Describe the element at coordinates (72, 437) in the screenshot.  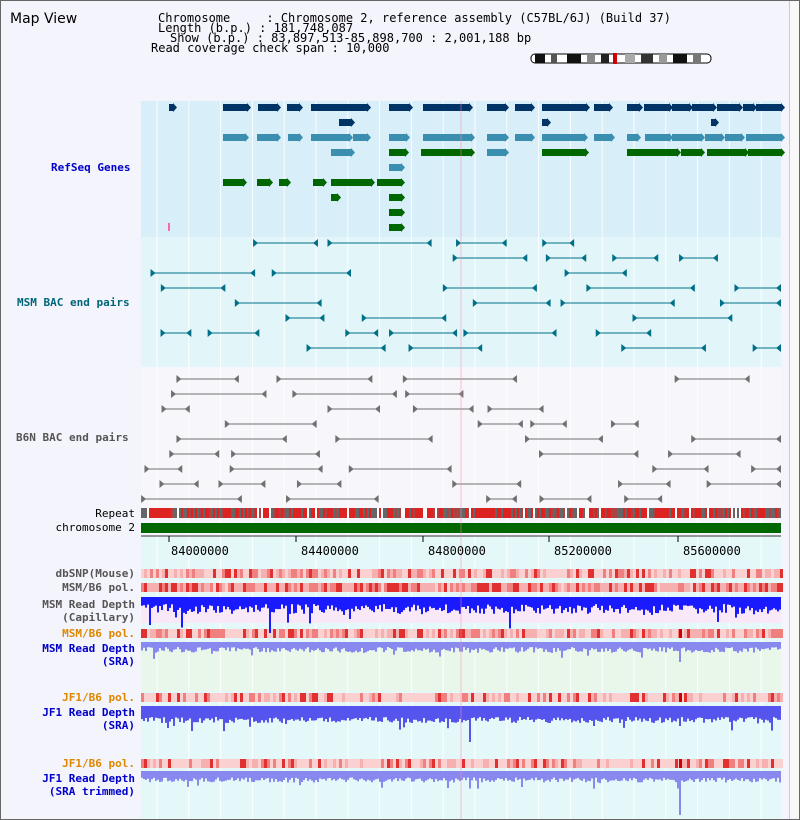
I see `track-label-b6n-bac: B6N BAC end pairs` at that location.